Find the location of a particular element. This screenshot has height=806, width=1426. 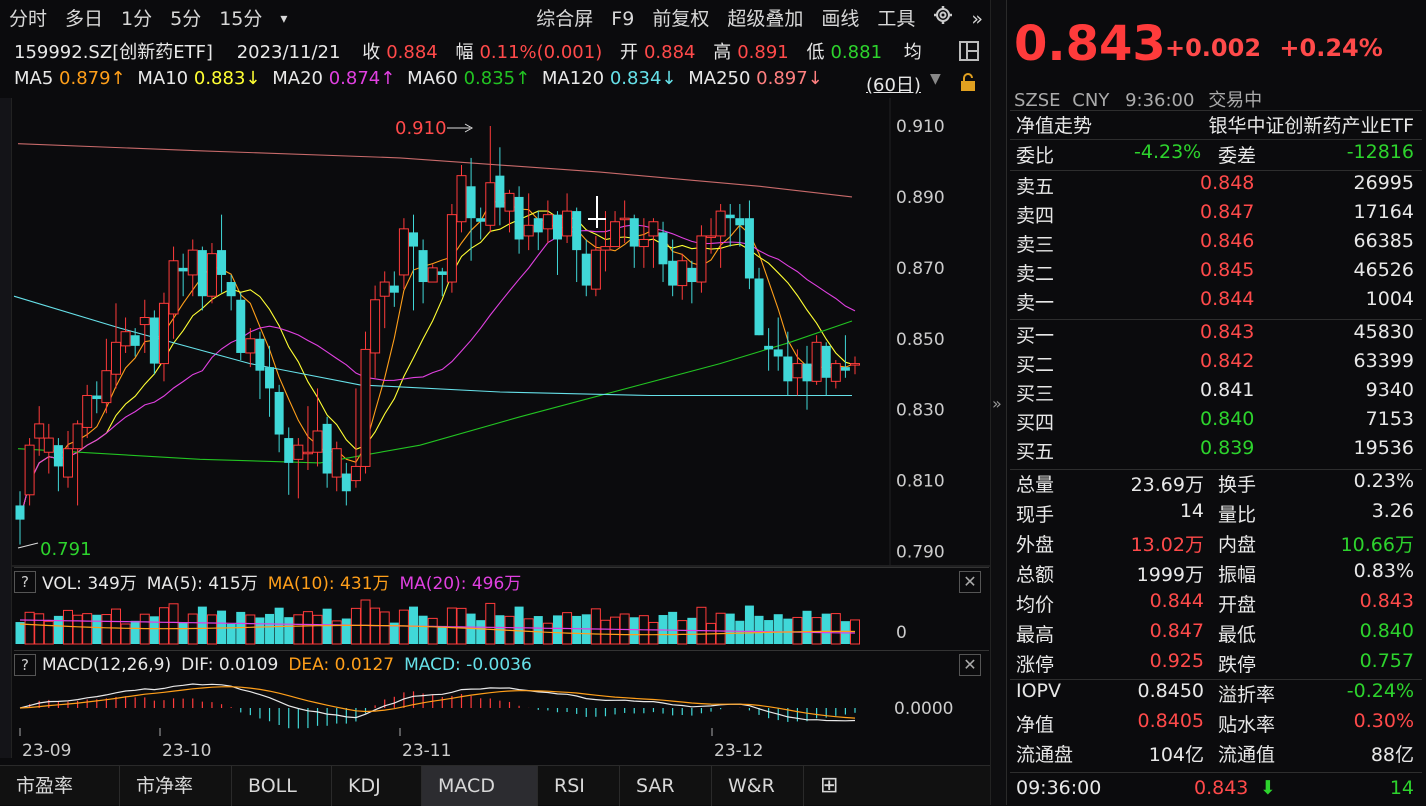

stat-value: 0.840 is located at coordinates (1386, 631).